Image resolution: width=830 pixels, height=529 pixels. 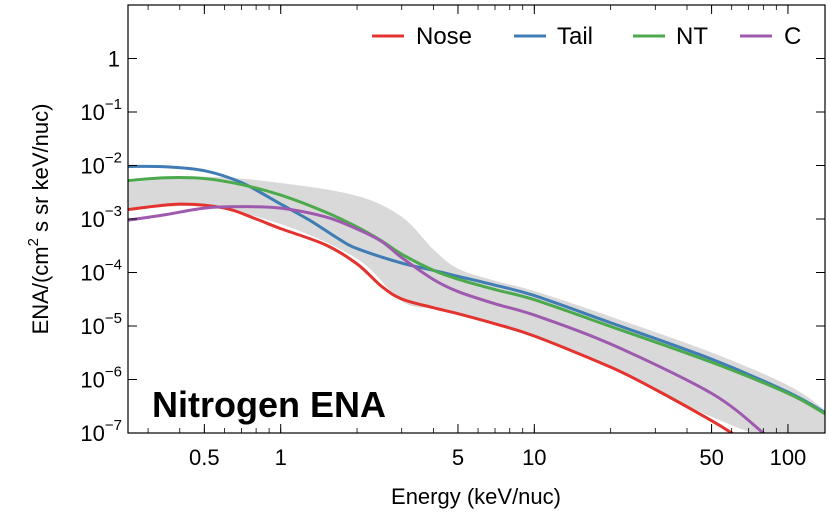 What do you see at coordinates (39, 219) in the screenshot?
I see `y-axis-label: ENA/(cm2 s sr keV/nuc)` at bounding box center [39, 219].